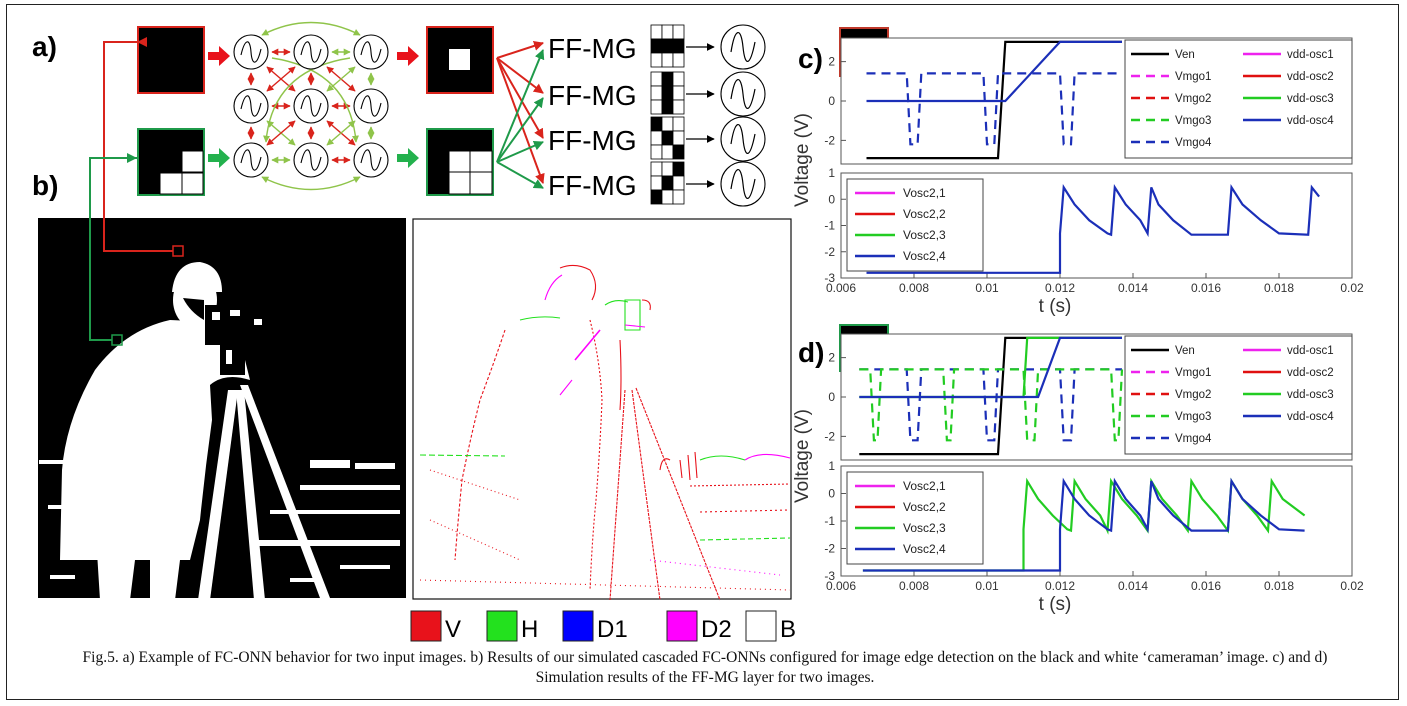 The height and width of the screenshot is (706, 1407). I want to click on x-tick-label: 0.02, so click(1352, 586).